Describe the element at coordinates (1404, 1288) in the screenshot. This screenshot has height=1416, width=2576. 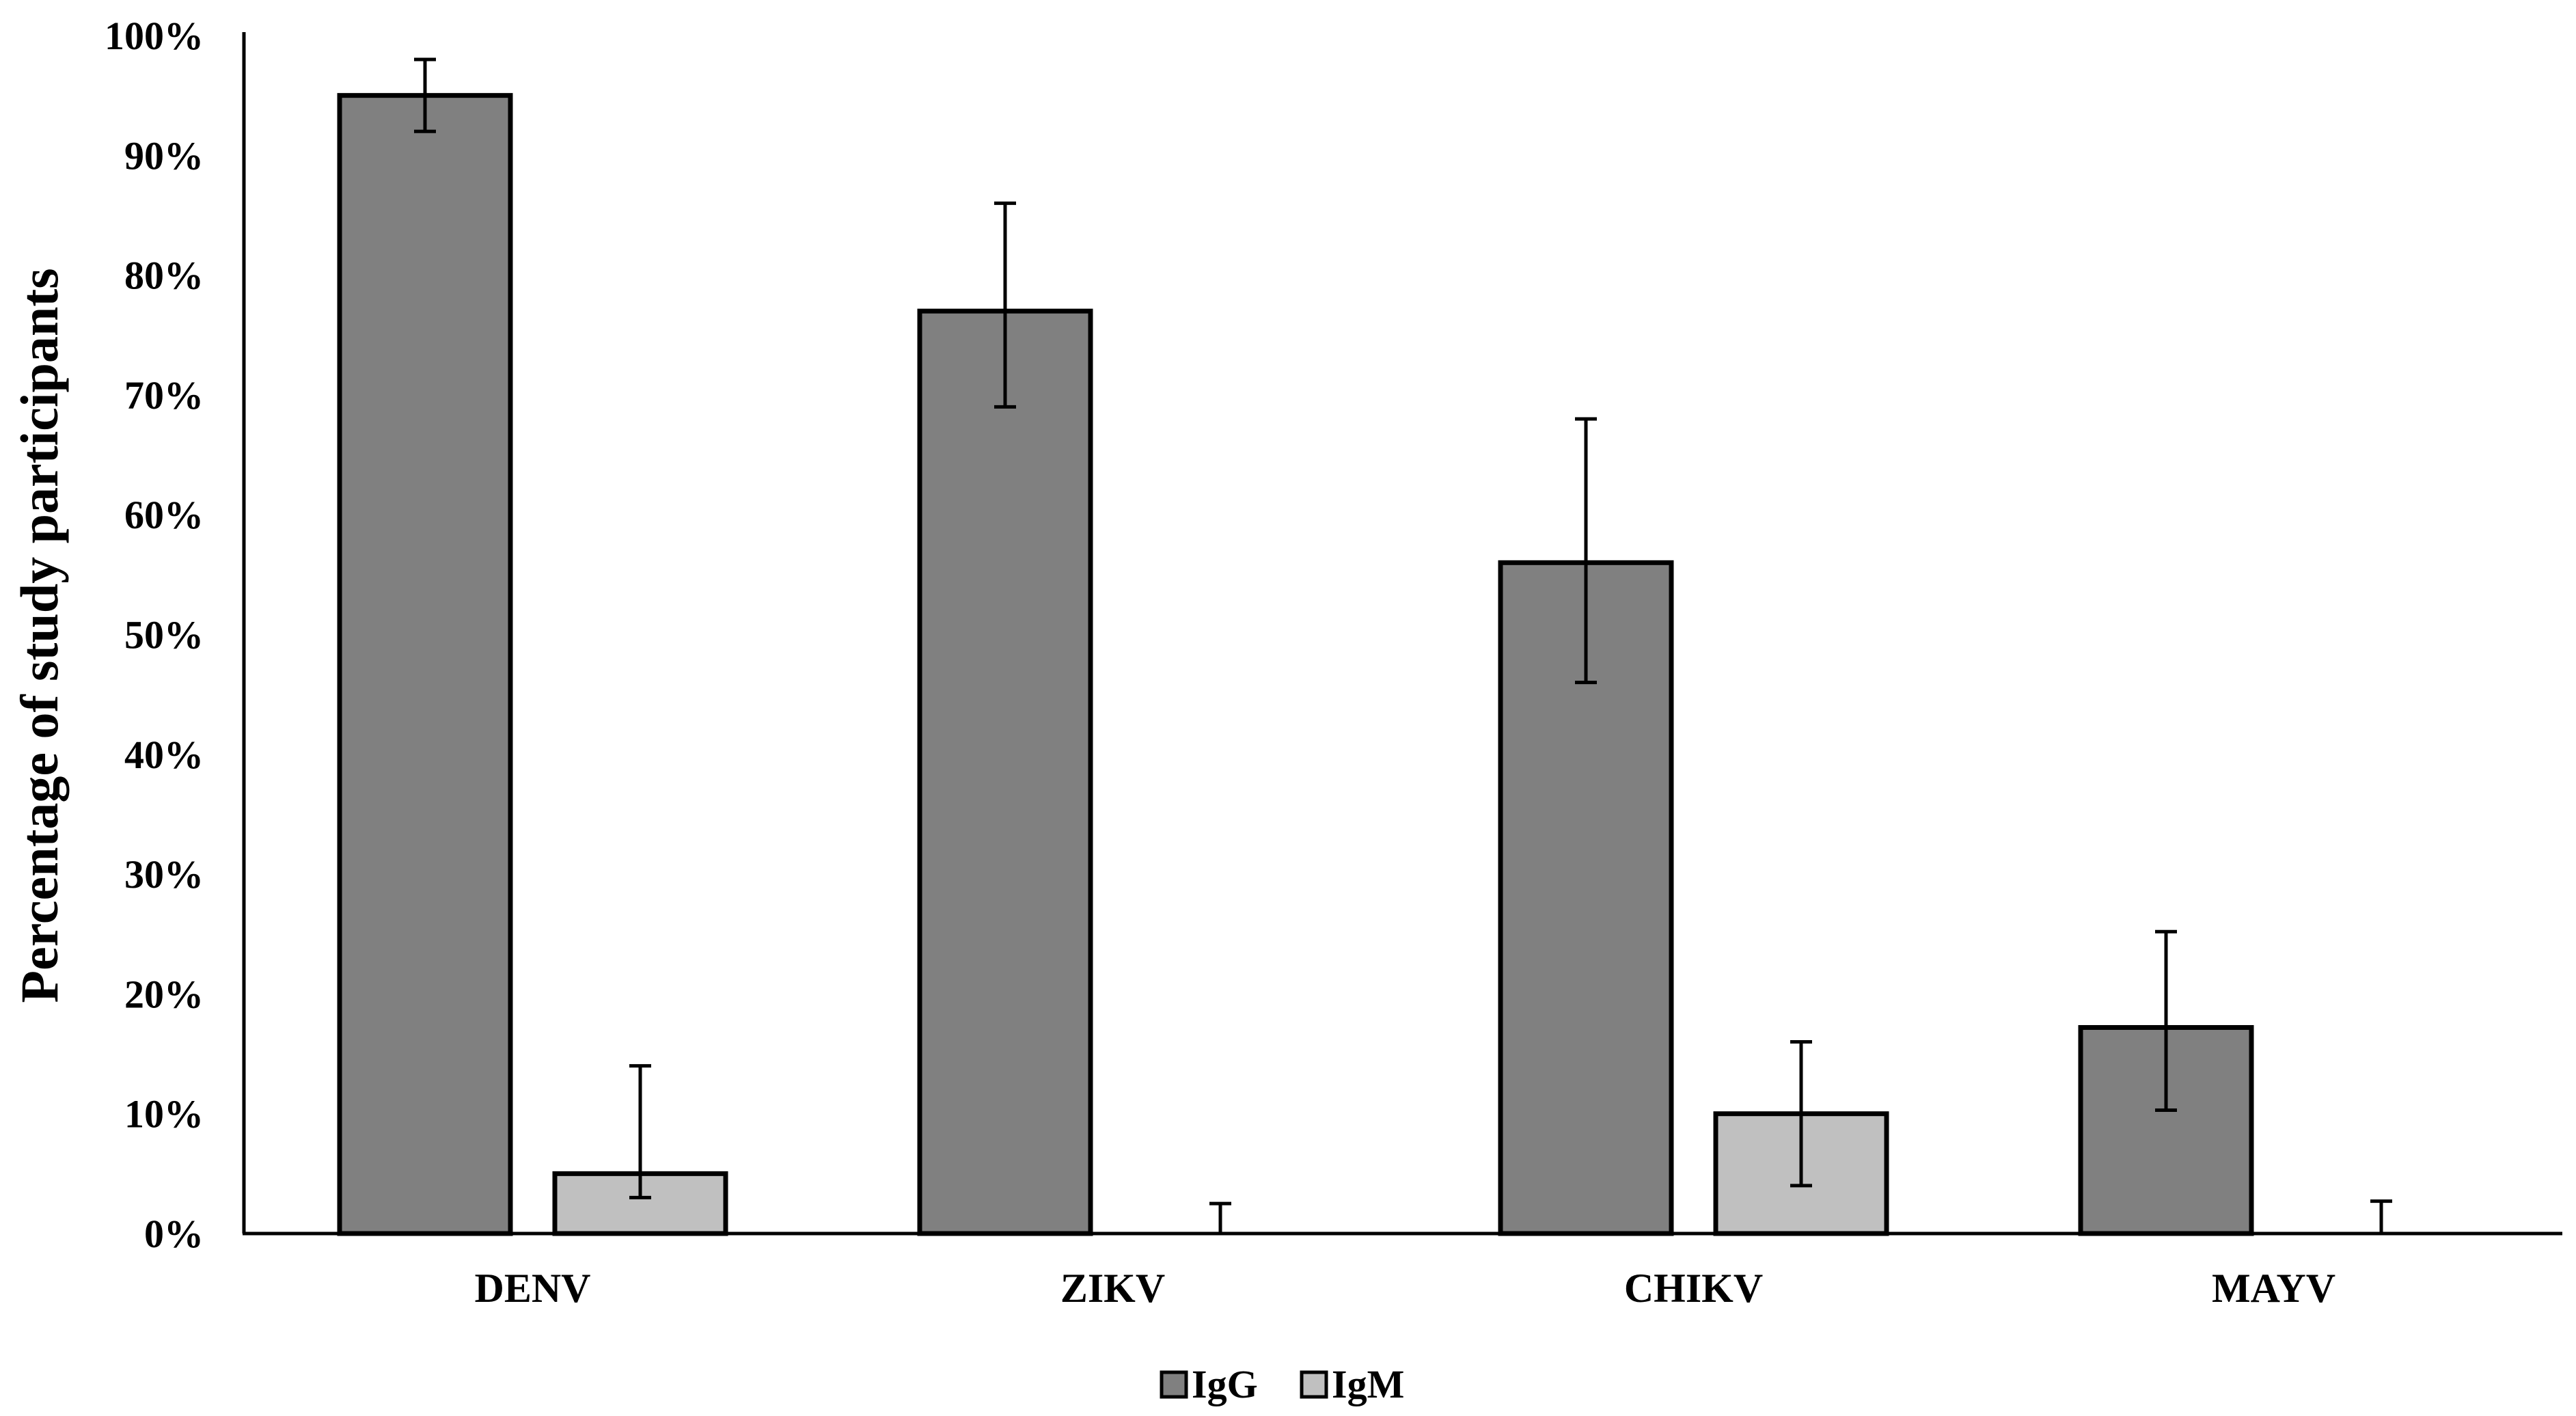
I see `x-category-labels: DENV ZIKV CHIKV MAYV` at that location.